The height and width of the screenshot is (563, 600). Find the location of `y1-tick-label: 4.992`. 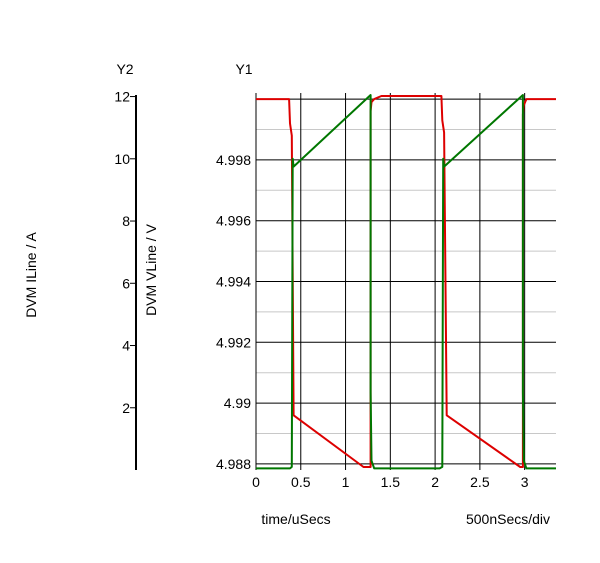

y1-tick-label: 4.992 is located at coordinates (233, 342).